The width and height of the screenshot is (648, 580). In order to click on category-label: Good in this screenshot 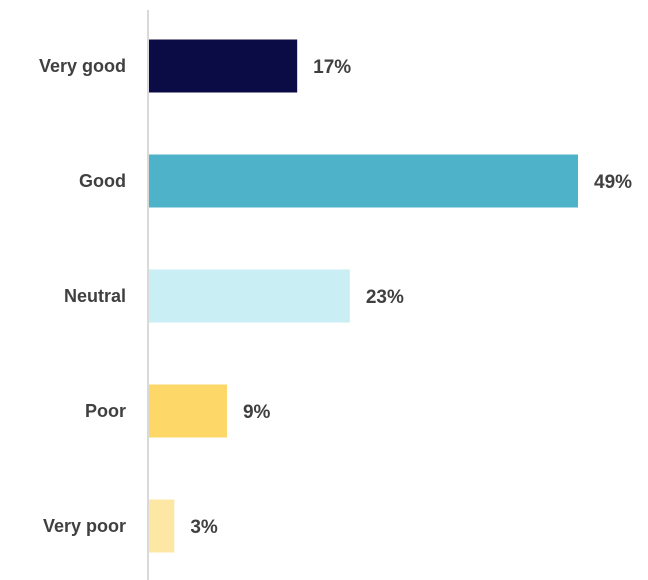, I will do `click(102, 181)`.